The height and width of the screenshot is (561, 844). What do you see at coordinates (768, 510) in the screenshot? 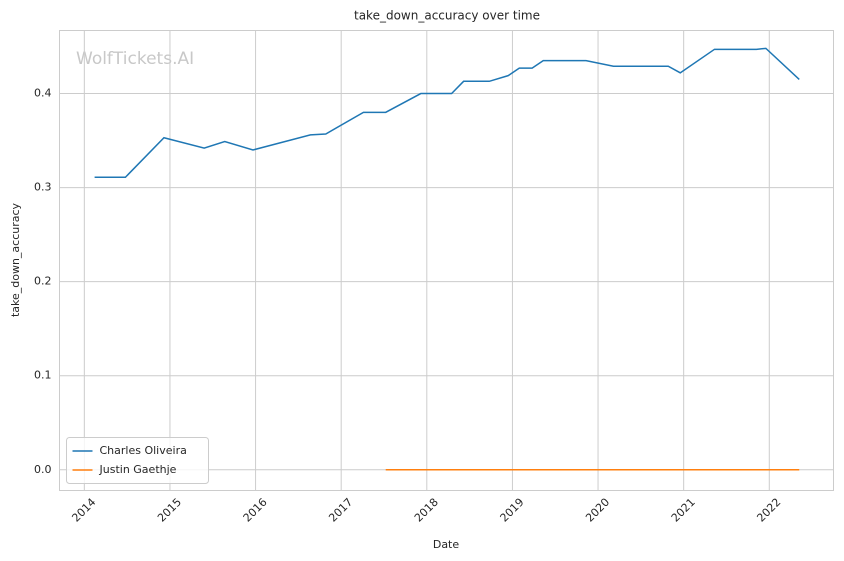
I see `x-tick-label: 2022` at bounding box center [768, 510].